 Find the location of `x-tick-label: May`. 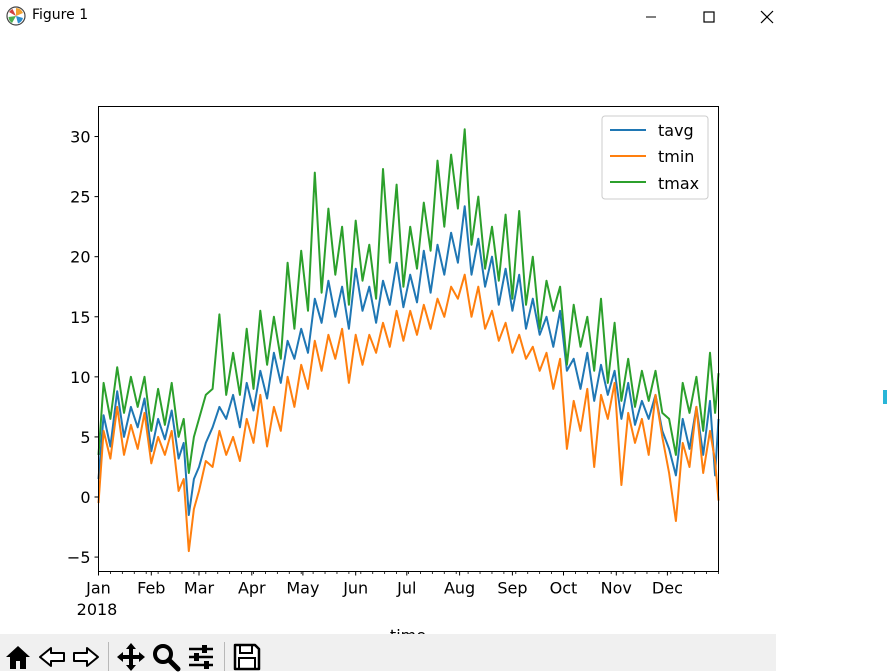

x-tick-label: May is located at coordinates (302, 588).